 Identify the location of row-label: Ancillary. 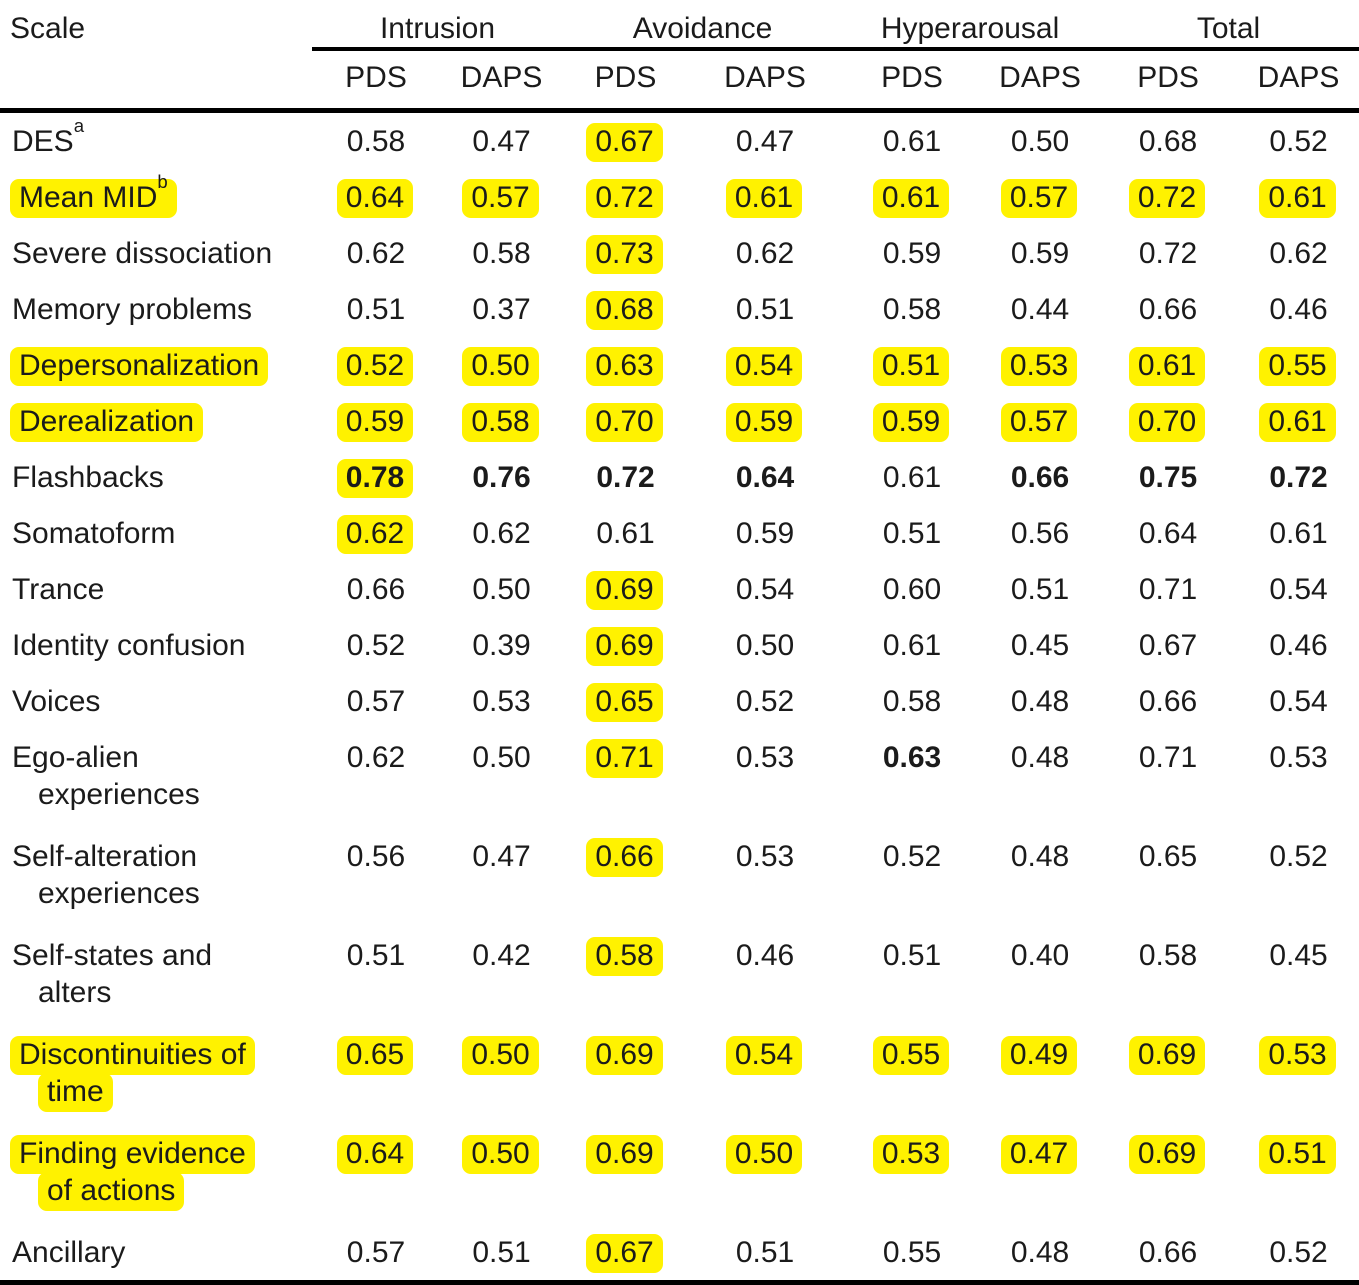
(69, 1252).